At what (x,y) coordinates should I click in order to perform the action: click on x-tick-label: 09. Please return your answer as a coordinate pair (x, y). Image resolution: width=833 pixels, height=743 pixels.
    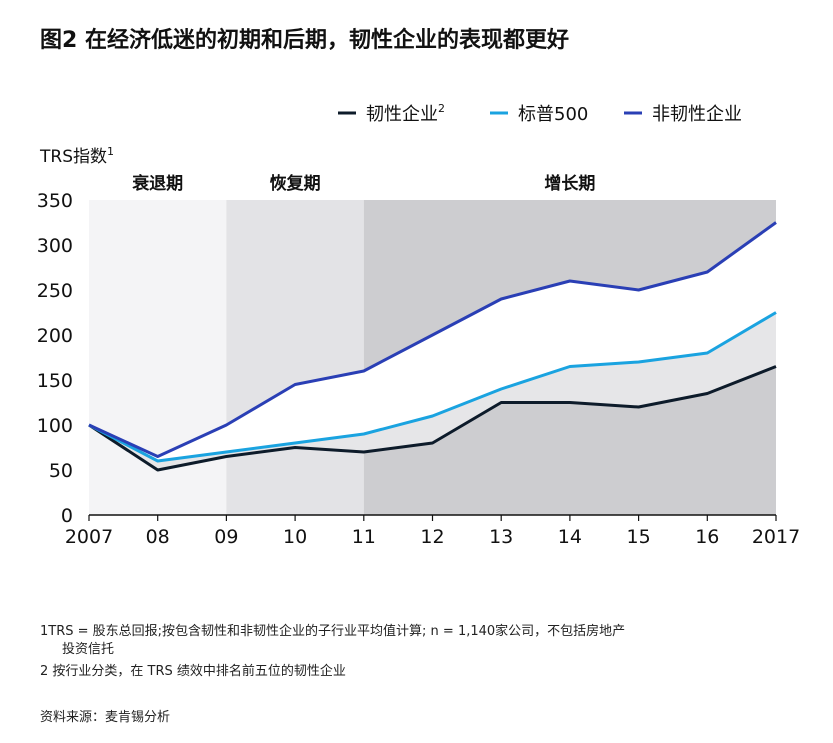
    Looking at the image, I should click on (226, 537).